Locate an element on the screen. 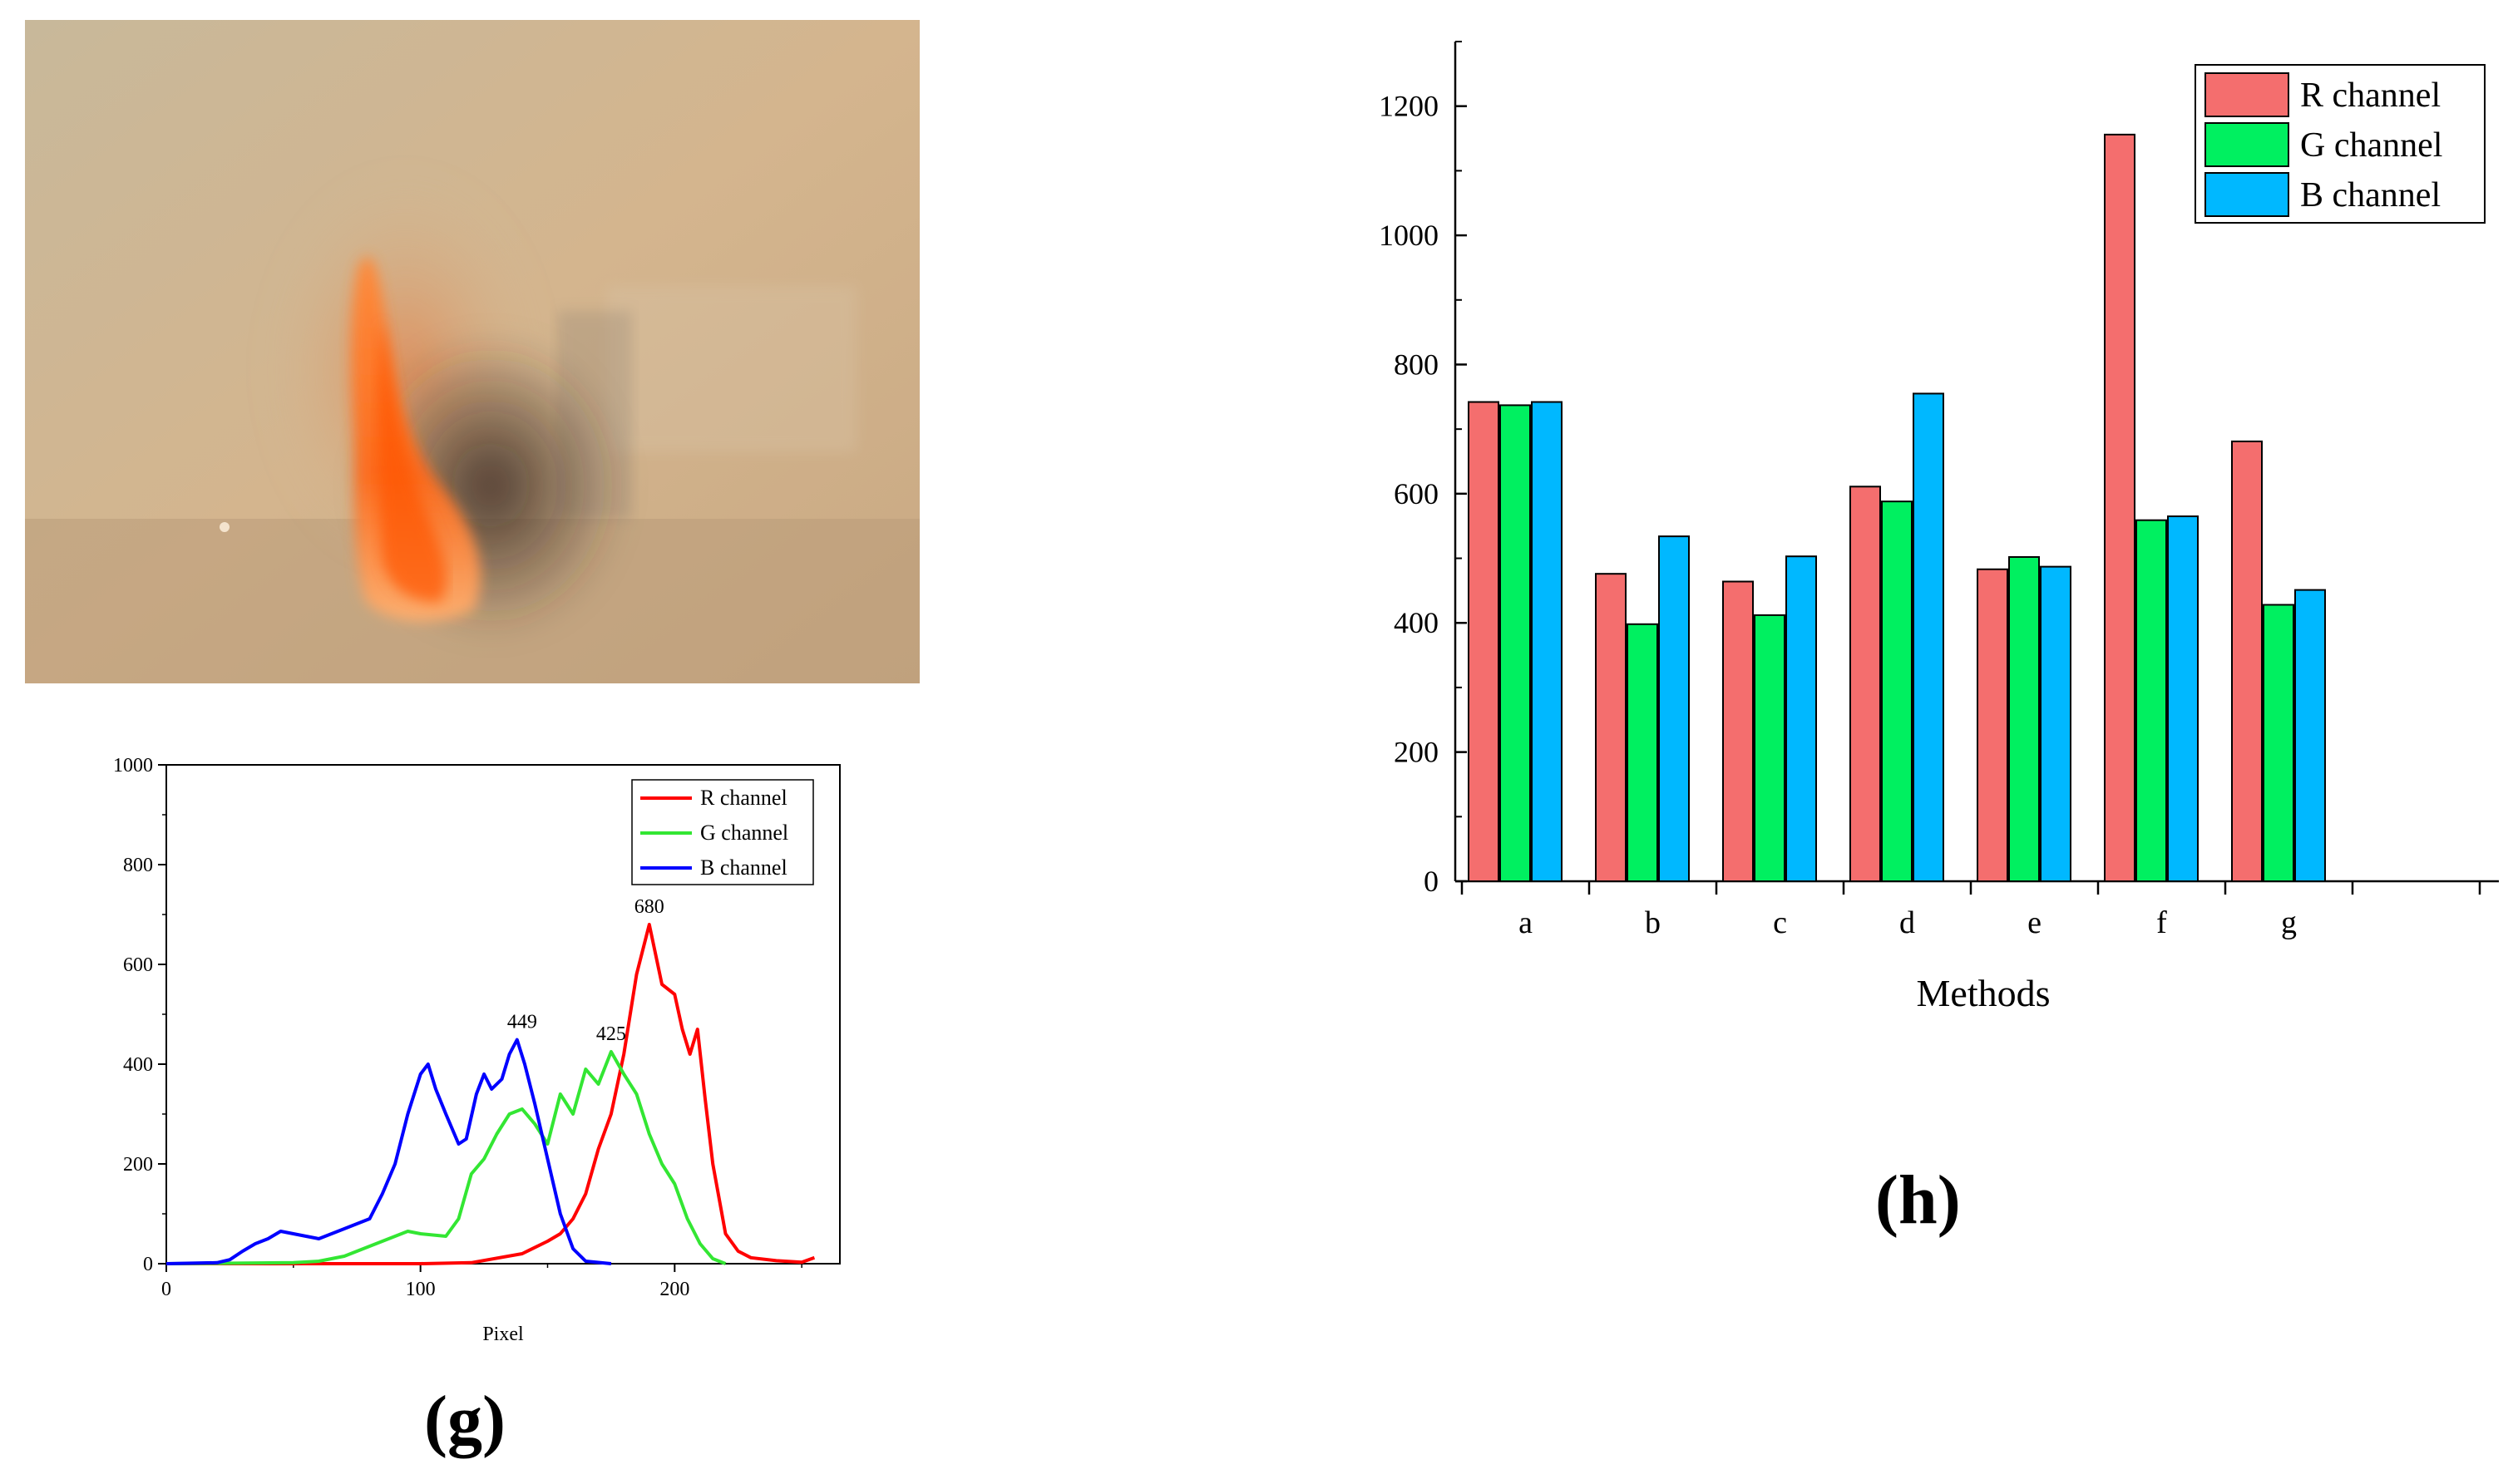 The width and height of the screenshot is (2513, 1484). bar-x-tick-label: a is located at coordinates (1525, 922).